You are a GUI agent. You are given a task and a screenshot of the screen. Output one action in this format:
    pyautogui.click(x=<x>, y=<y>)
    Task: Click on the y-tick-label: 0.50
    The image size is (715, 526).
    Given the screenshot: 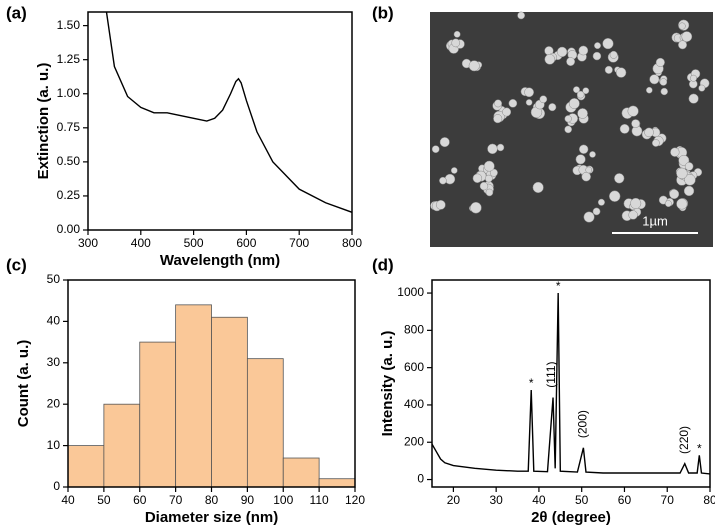 What is the action you would take?
    pyautogui.click(x=69, y=161)
    